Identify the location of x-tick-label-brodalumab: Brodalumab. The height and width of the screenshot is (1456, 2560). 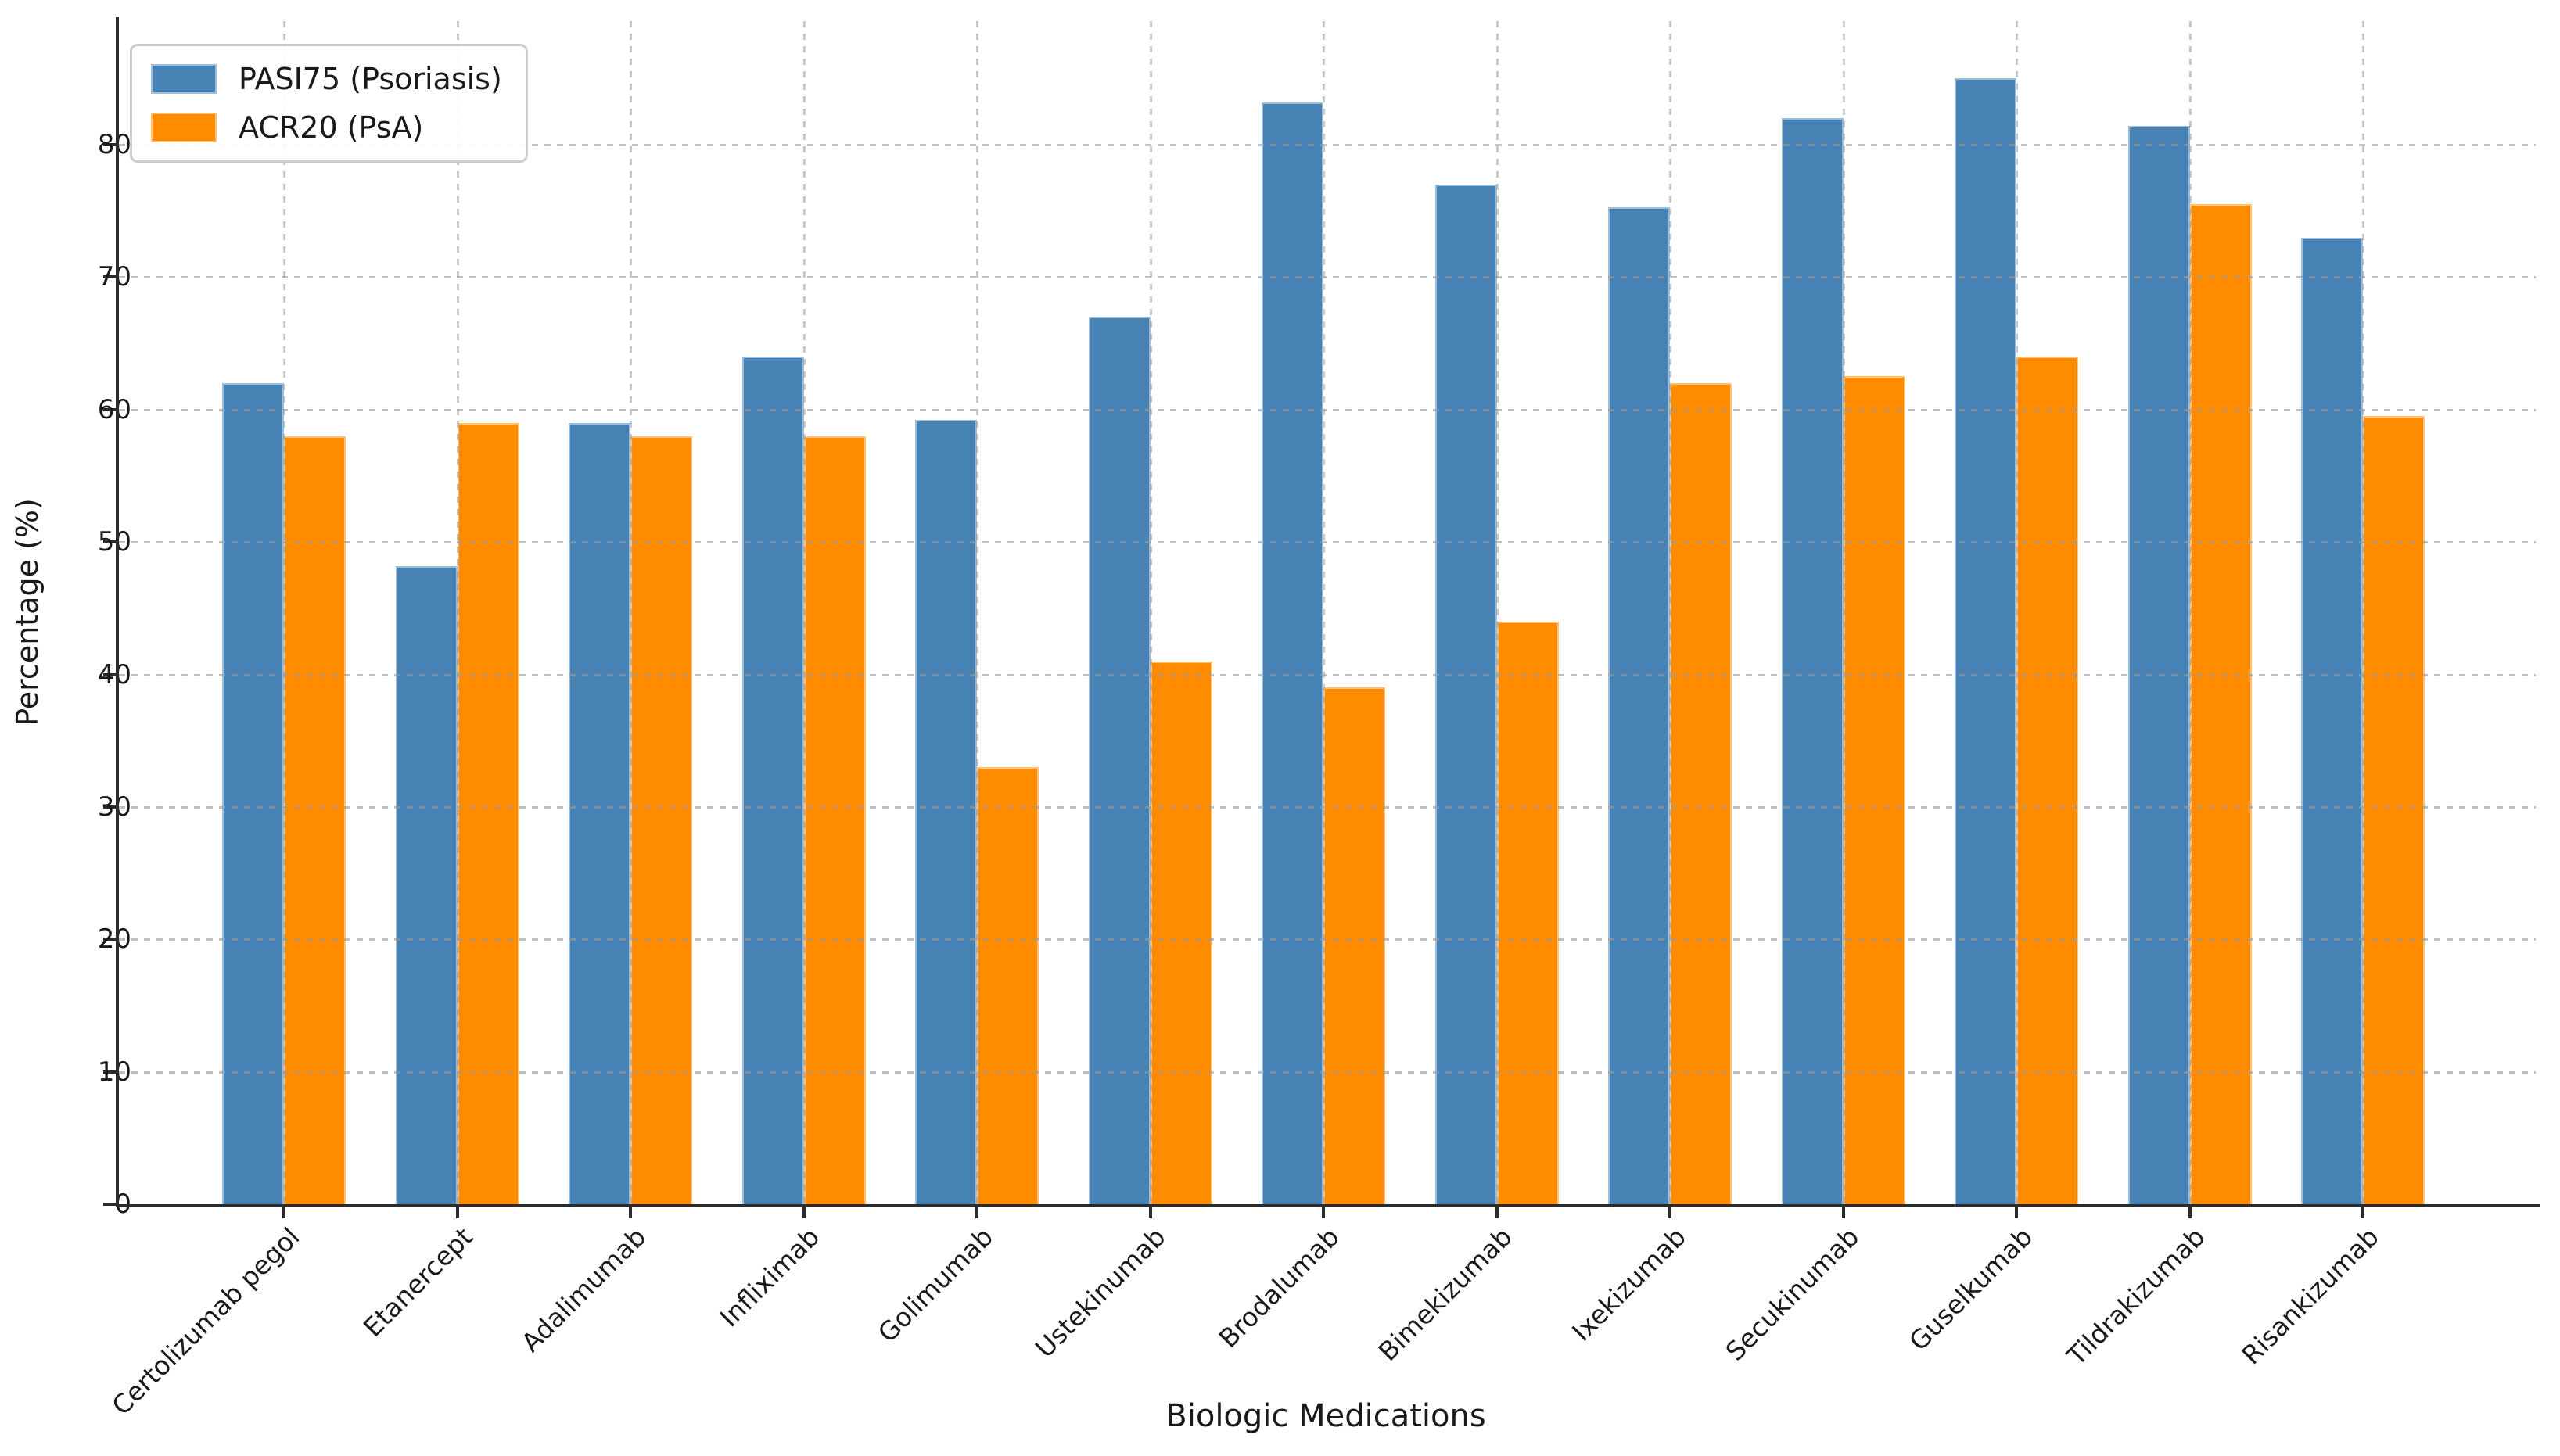
(1278, 1287).